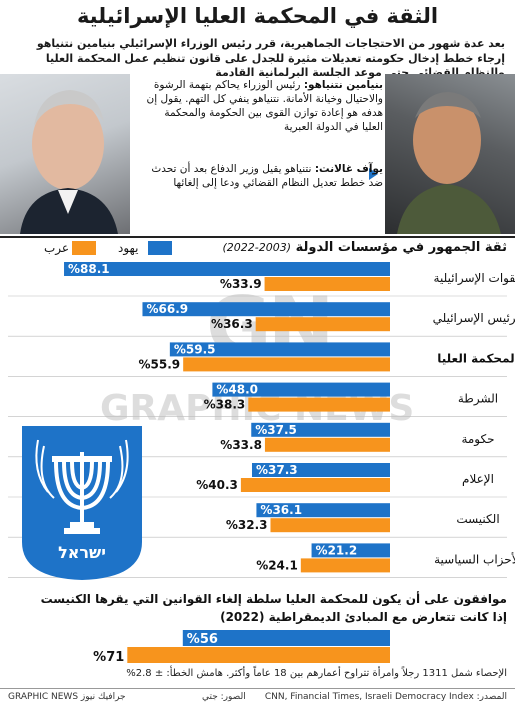 This screenshot has height=712, width=515. Describe the element at coordinates (343, 85) in the screenshot. I see `quote-name: بنيامين نتنياهو:` at that location.